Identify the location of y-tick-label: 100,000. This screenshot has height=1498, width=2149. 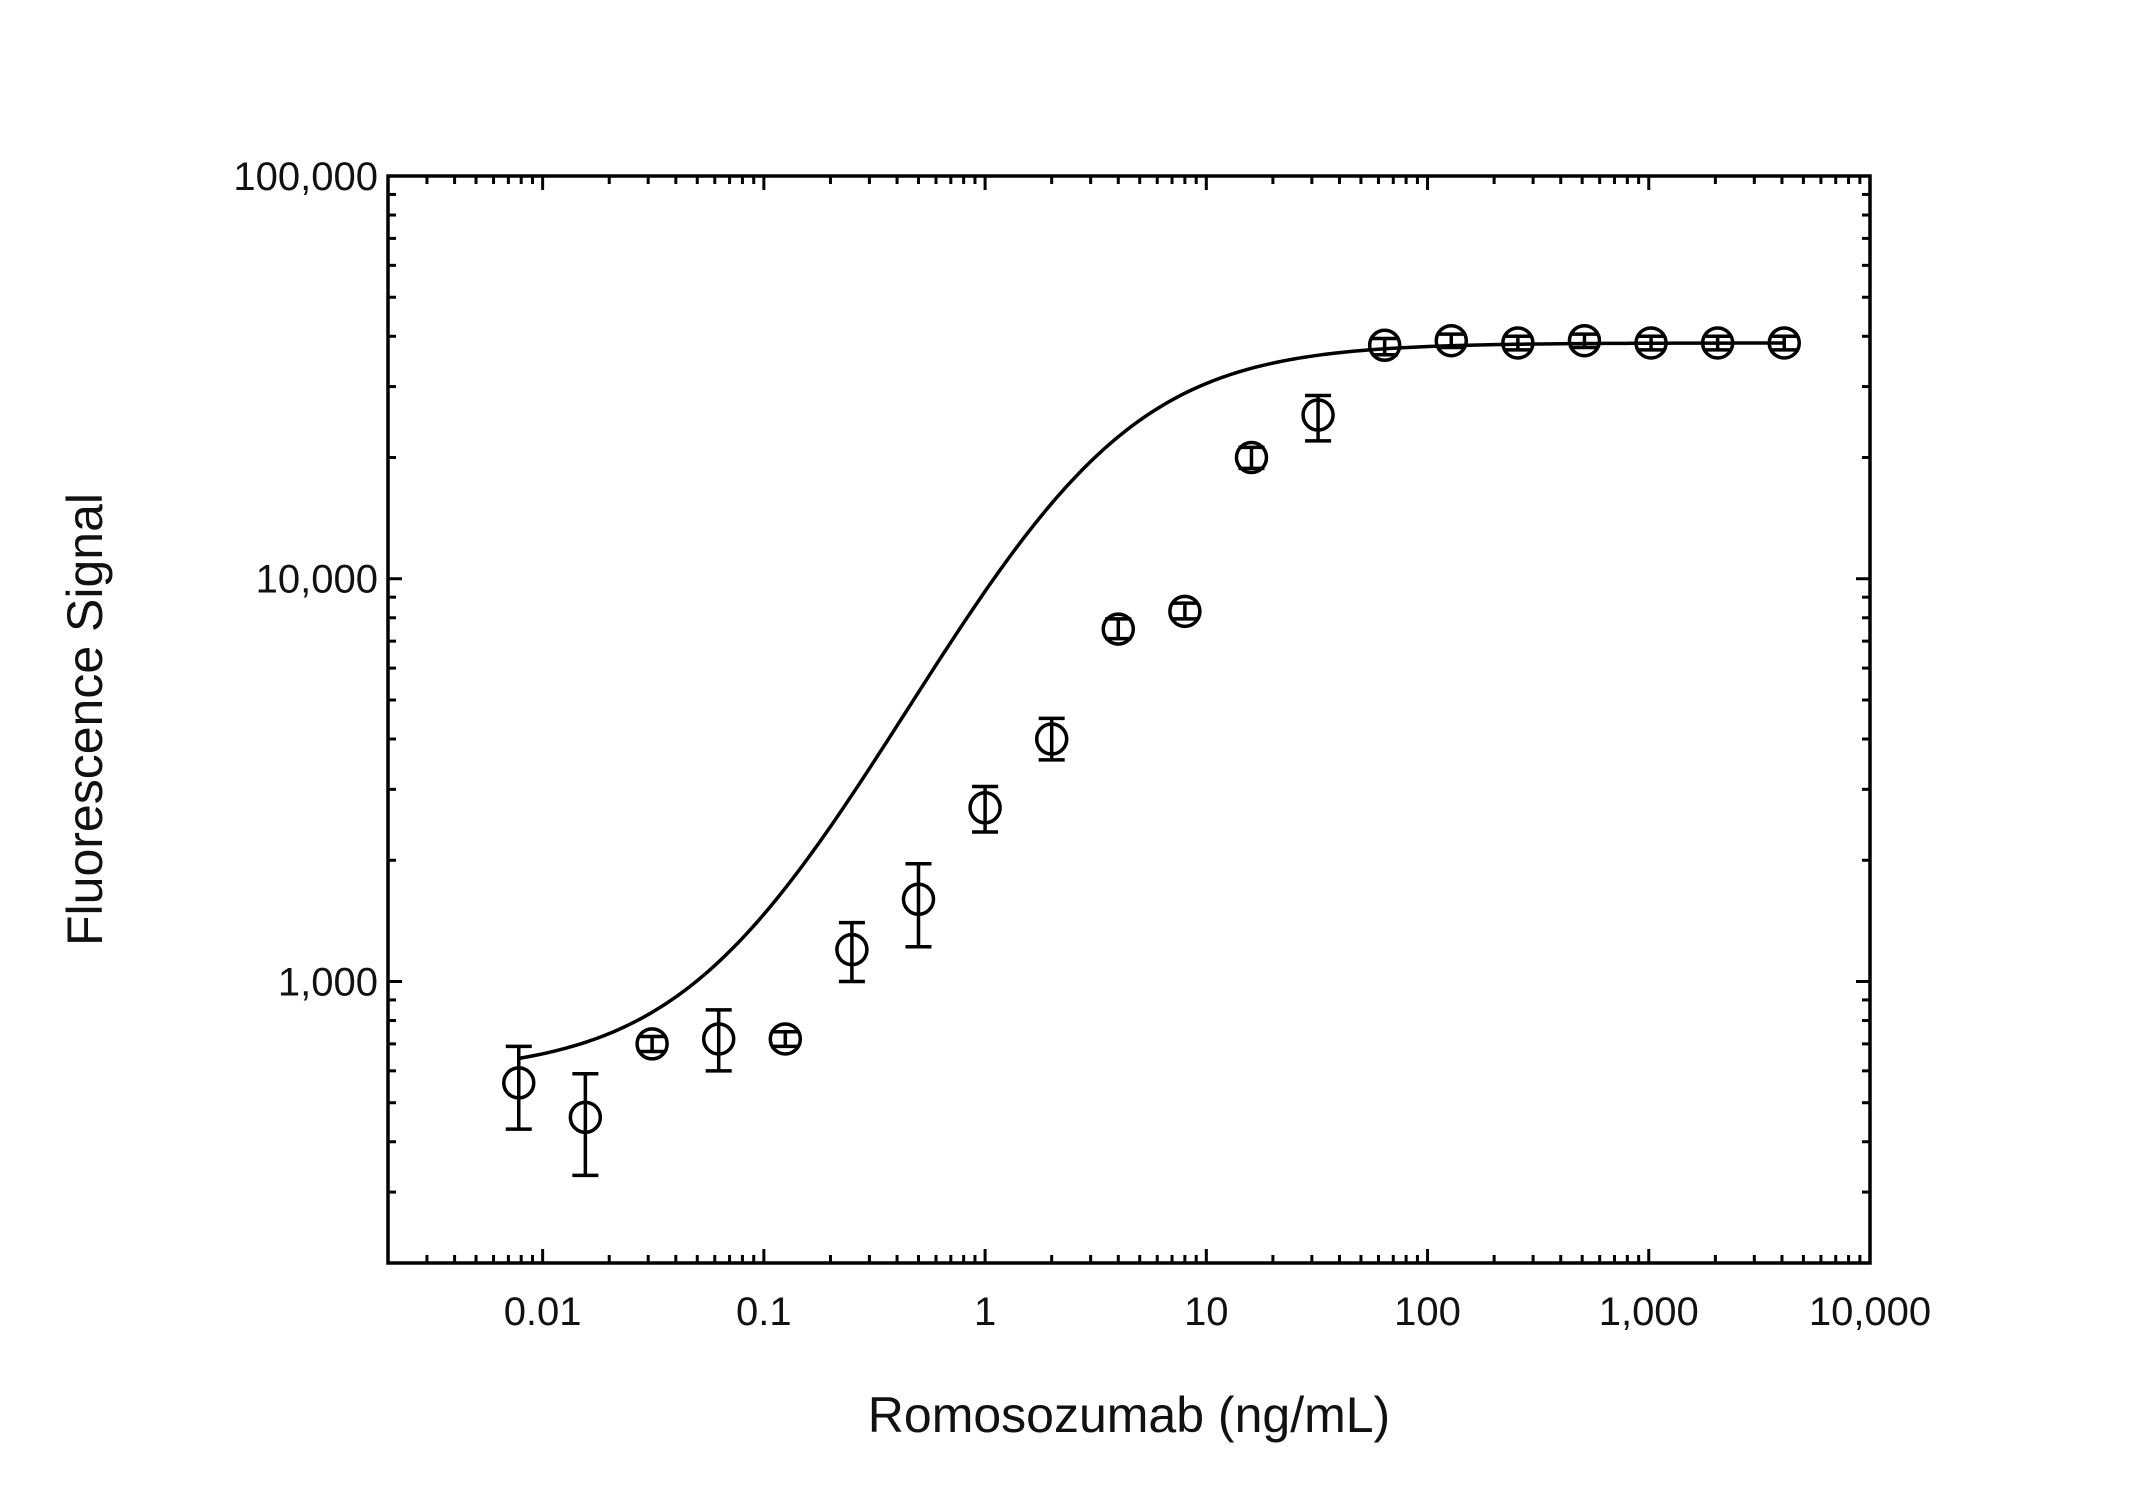
(305, 177).